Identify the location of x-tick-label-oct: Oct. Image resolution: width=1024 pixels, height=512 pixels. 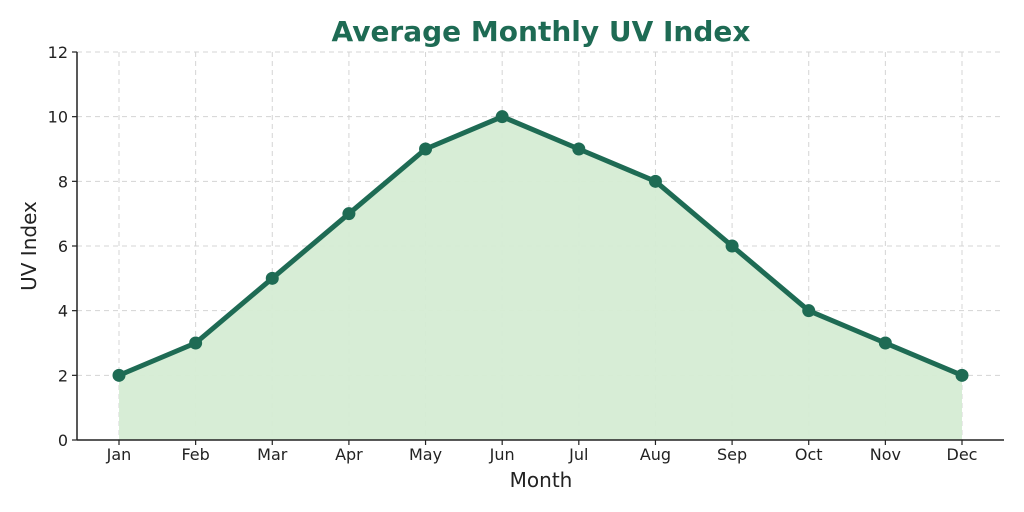
(809, 454).